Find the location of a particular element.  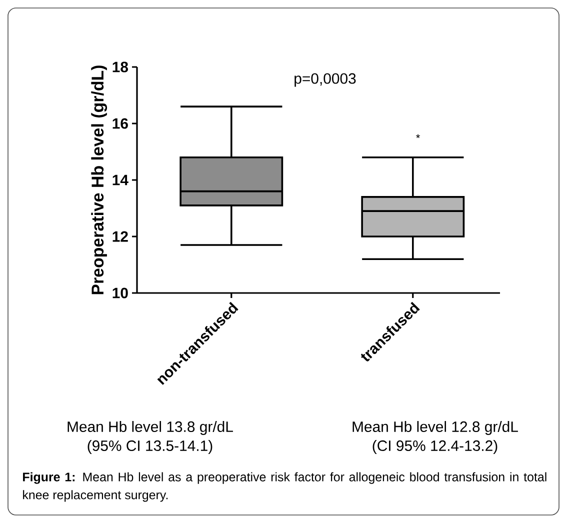

y-tick-label: 10 is located at coordinates (120, 293).